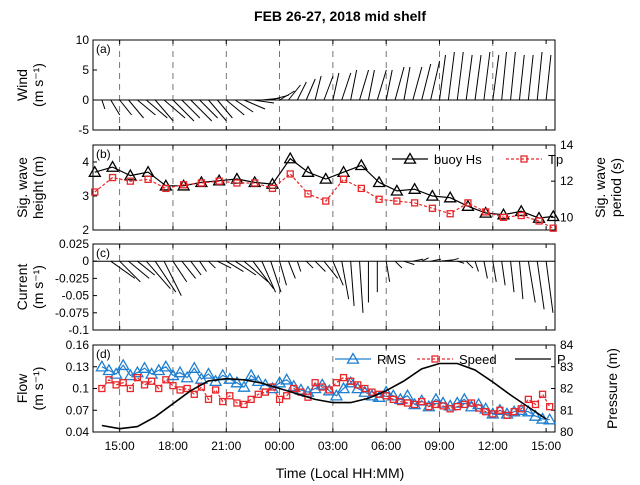  I want to click on y-tick-label: -0.05, so click(76, 296).